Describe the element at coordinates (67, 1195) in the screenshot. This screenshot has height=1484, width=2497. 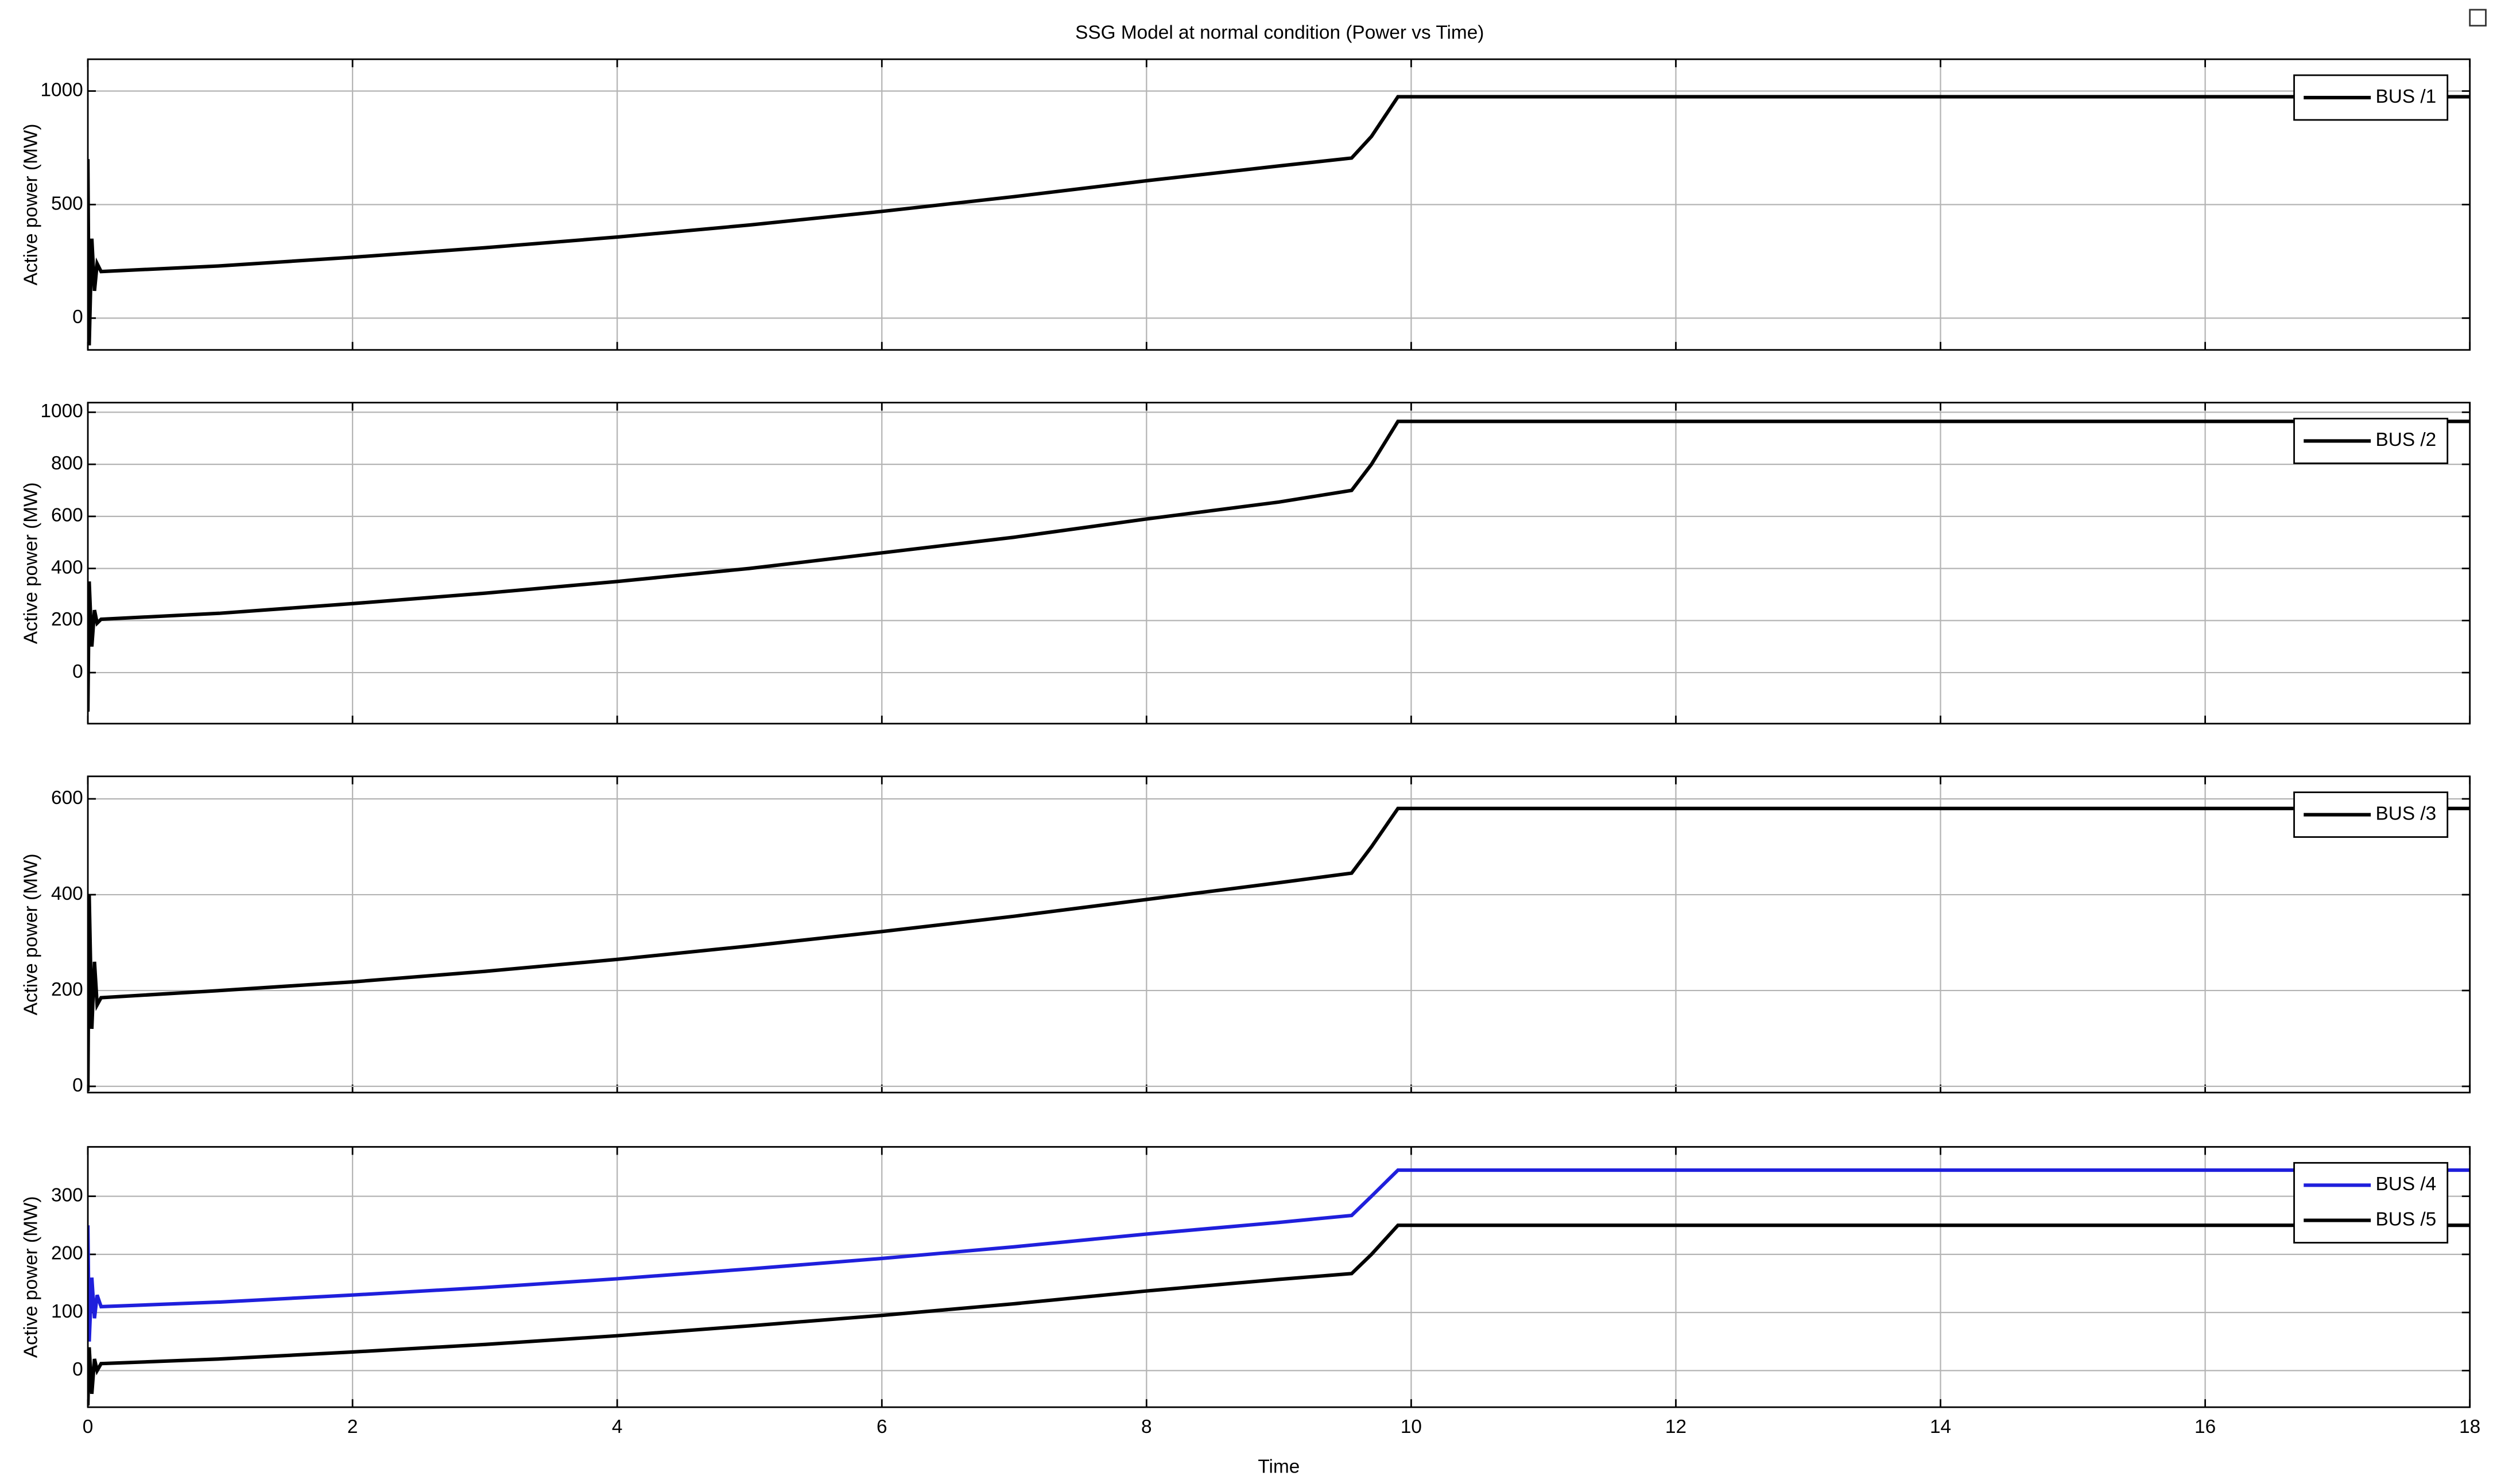
I see `y-tick-label: 300` at that location.